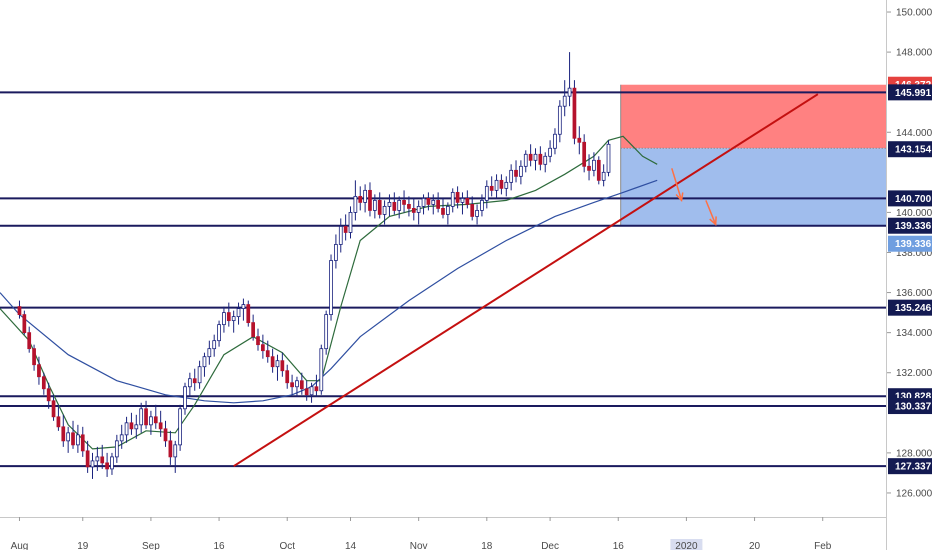 Image resolution: width=932 pixels, height=555 pixels. Describe the element at coordinates (753, 187) in the screenshot. I see `take-profit-zone` at that location.